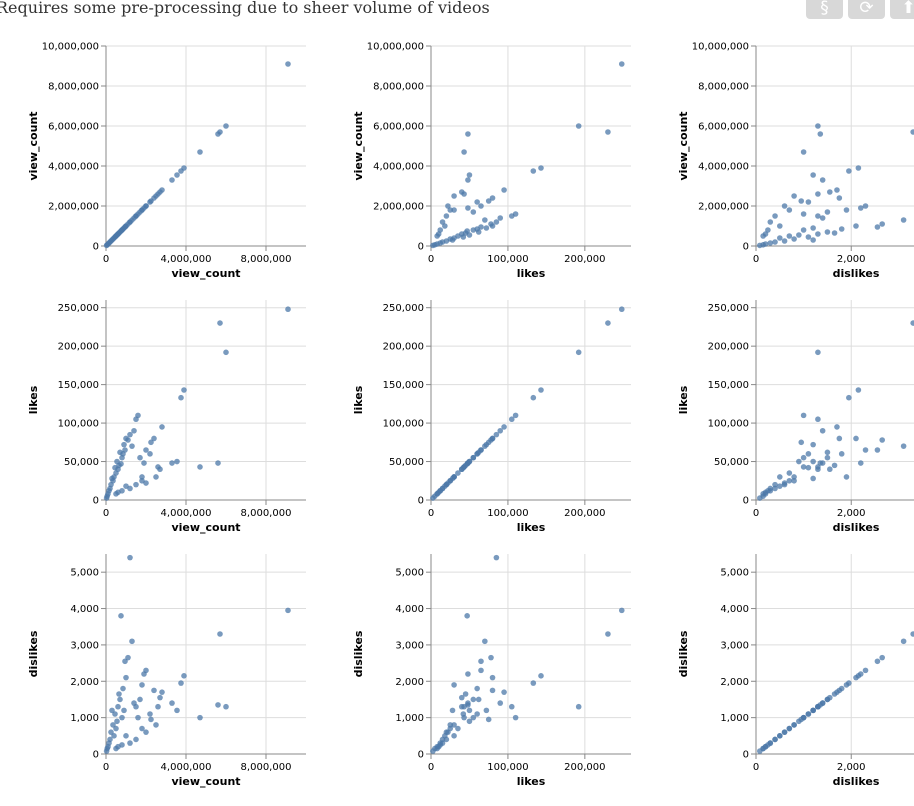  What do you see at coordinates (507, 513) in the screenshot?
I see `x-tick-label: 100,000` at bounding box center [507, 513].